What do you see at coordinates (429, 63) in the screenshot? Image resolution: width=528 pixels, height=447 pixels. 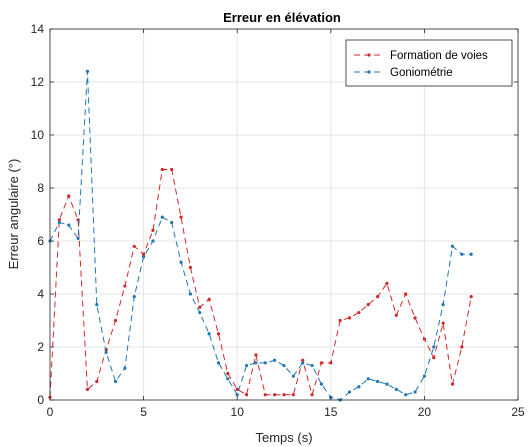 I see `legend: Formation de voies Goniométrie` at bounding box center [429, 63].